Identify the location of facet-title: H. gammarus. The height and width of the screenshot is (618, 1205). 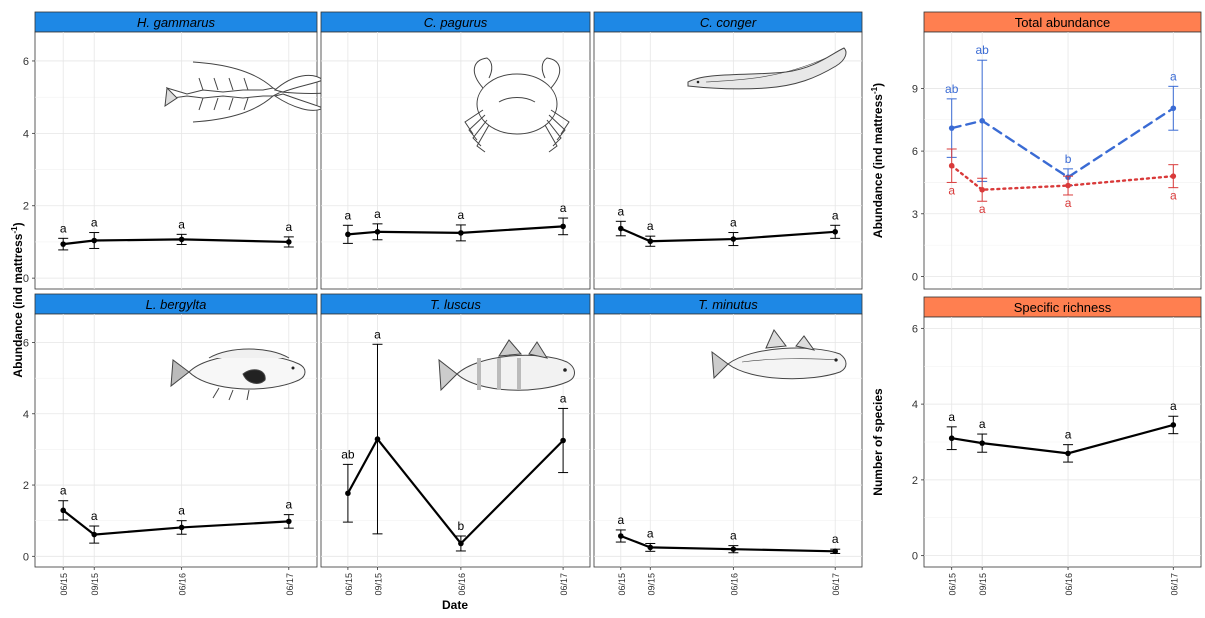
(176, 22).